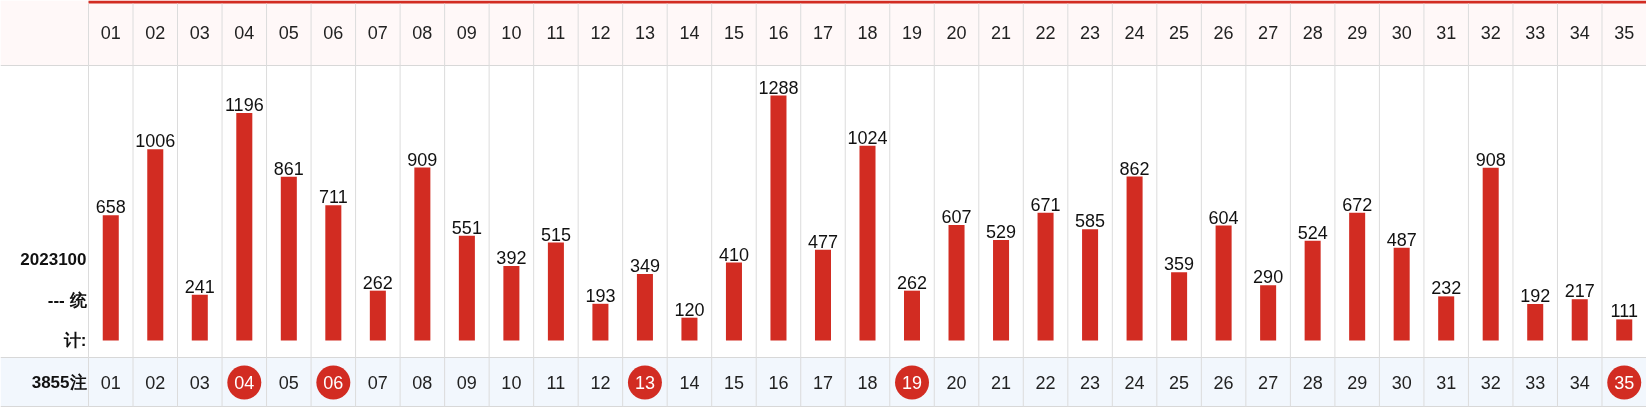  I want to click on category-label: 22, so click(1045, 383).